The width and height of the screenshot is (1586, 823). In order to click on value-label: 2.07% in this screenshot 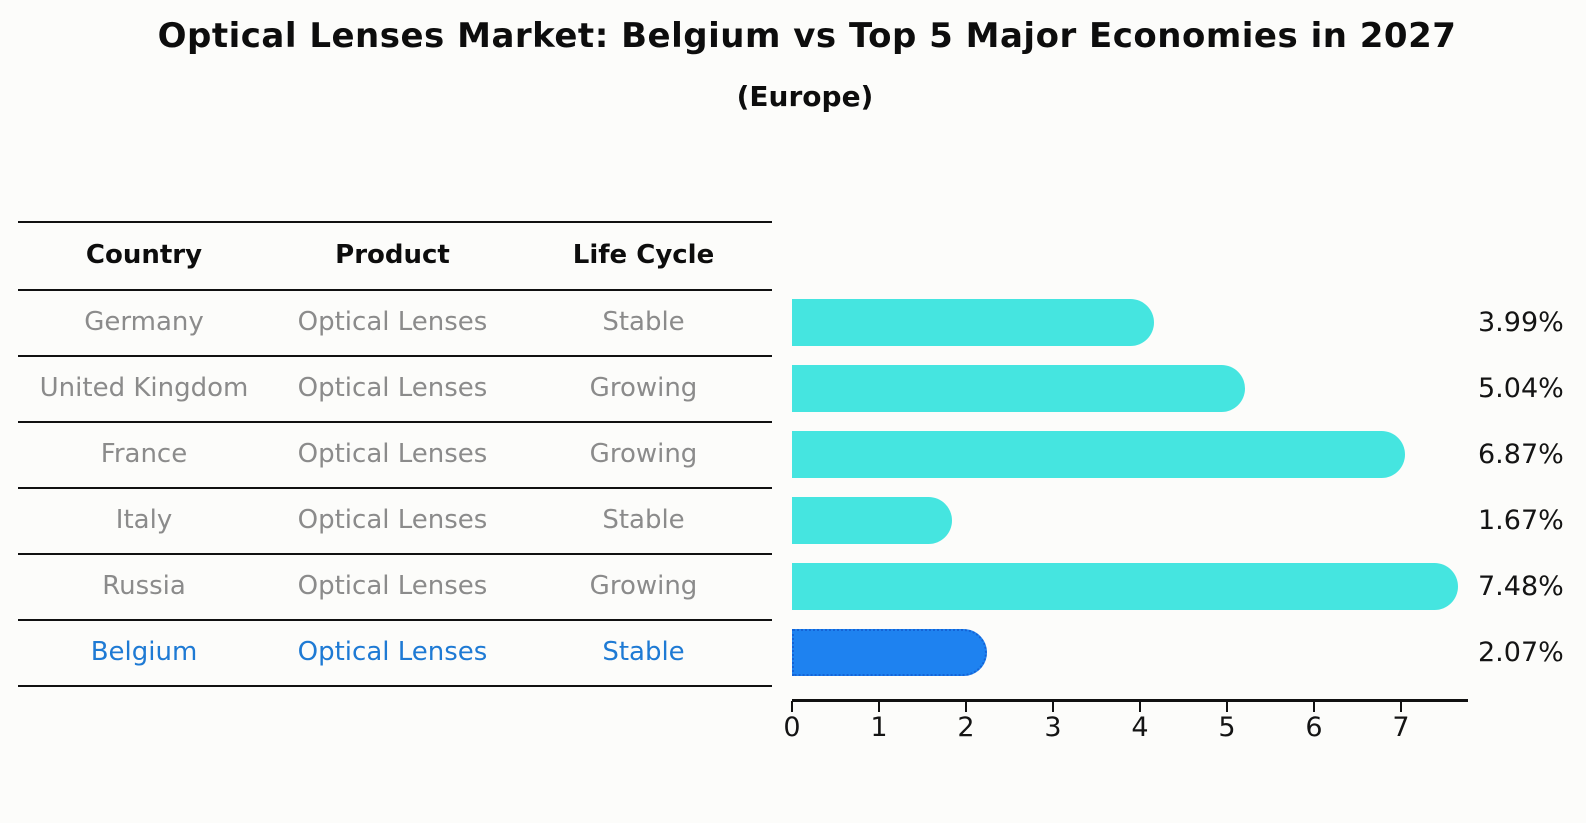, I will do `click(1521, 652)`.